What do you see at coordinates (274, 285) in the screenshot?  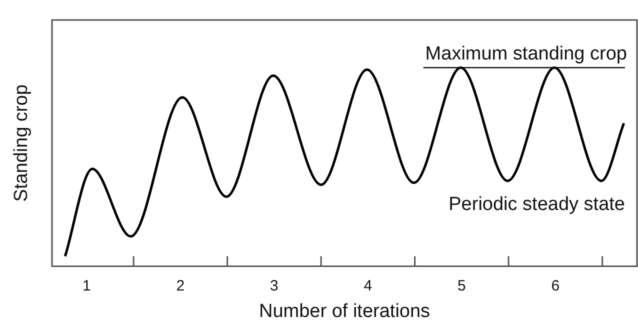 I see `x-tick-label: 3` at bounding box center [274, 285].